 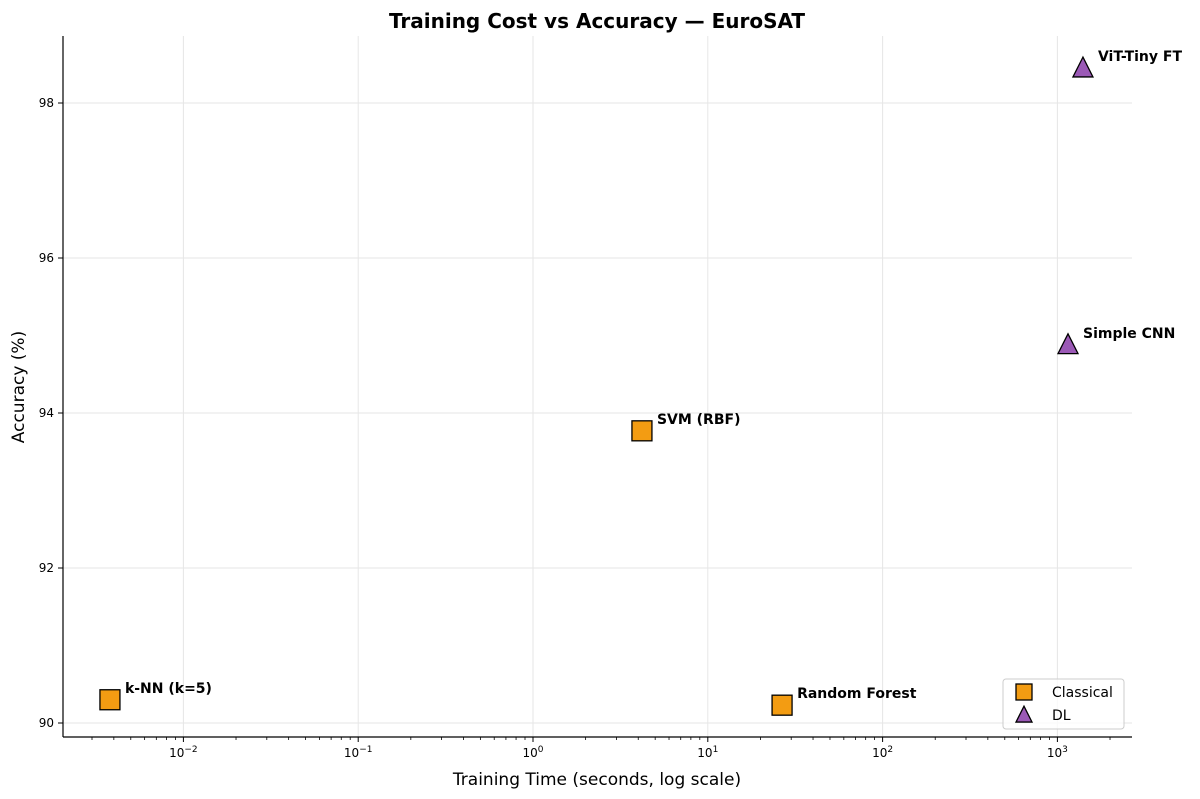 What do you see at coordinates (699, 420) in the screenshot?
I see `point-label: SVM (RBF)` at bounding box center [699, 420].